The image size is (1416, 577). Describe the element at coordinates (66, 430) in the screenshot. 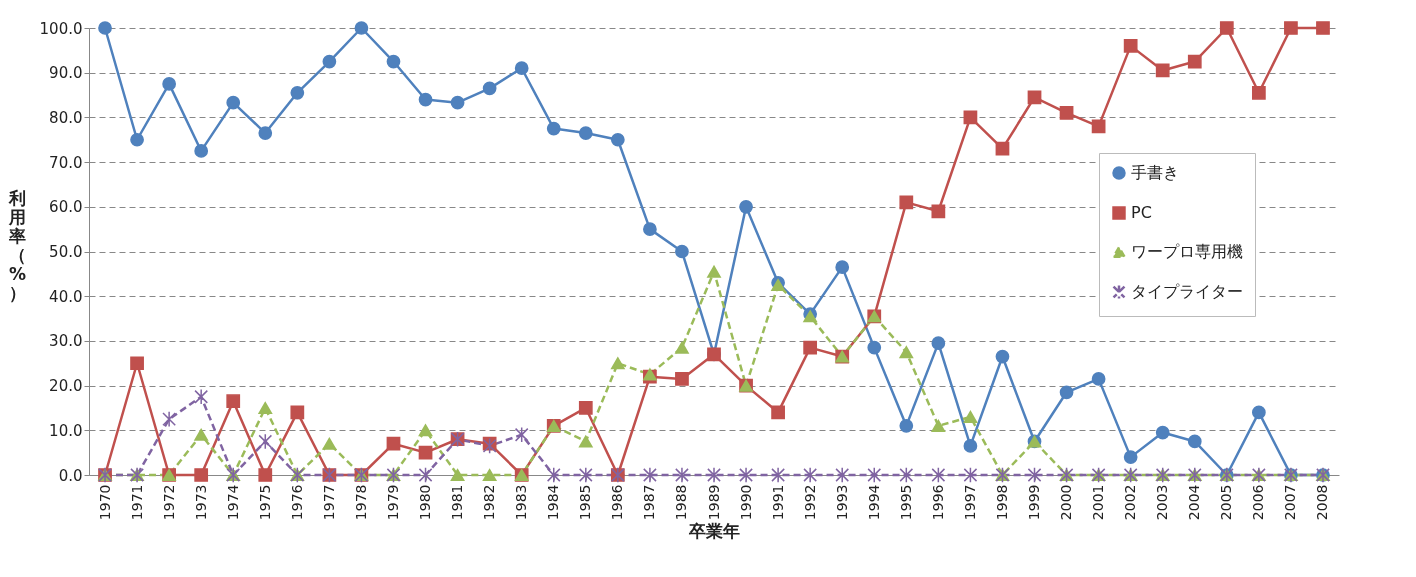

I see `y-tick-label: 10.0` at that location.